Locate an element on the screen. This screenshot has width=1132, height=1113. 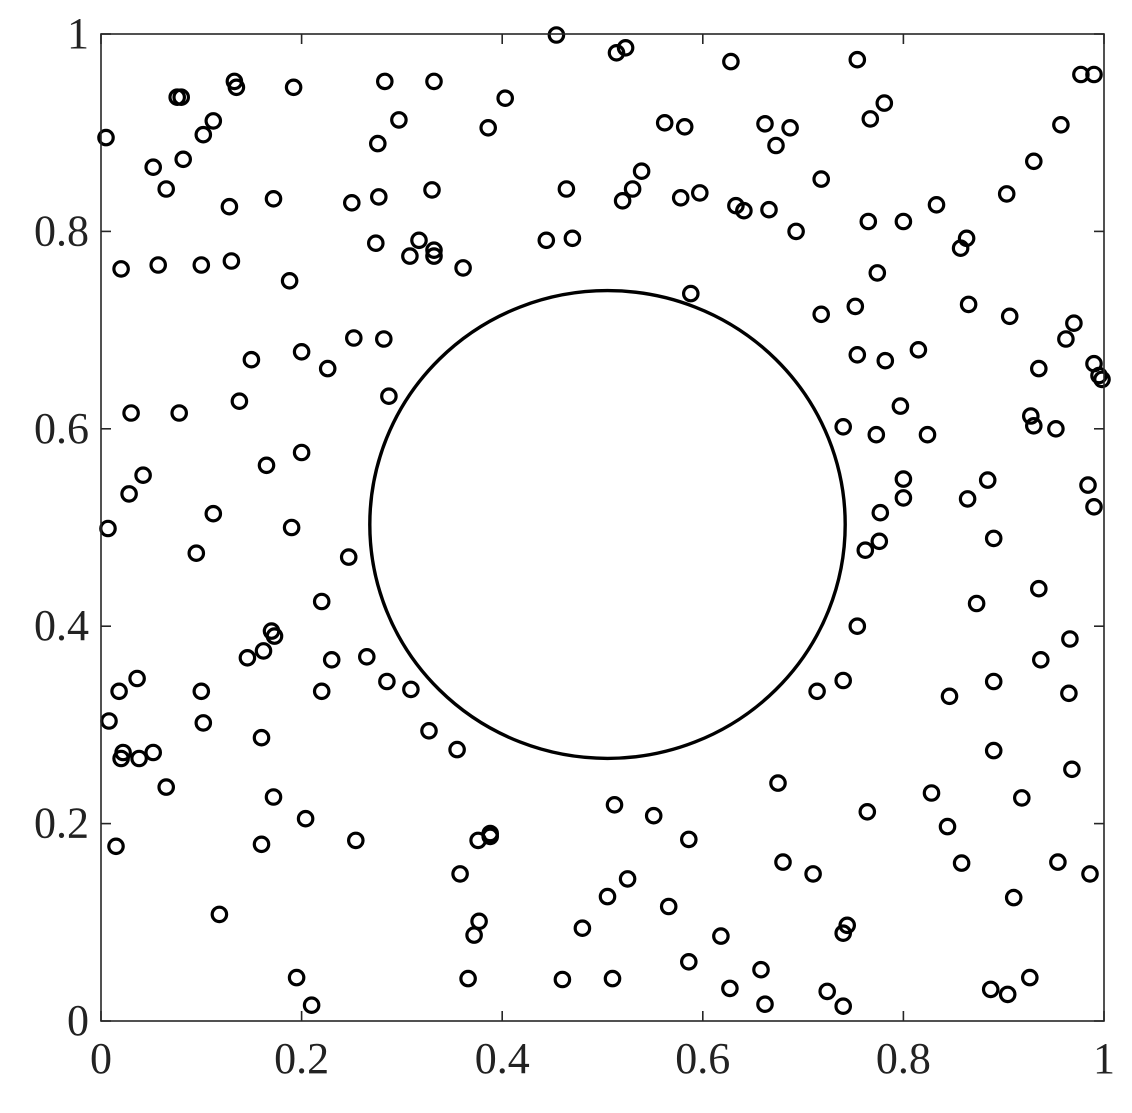
y-tick-label-2: 0.4 is located at coordinates (61, 625).